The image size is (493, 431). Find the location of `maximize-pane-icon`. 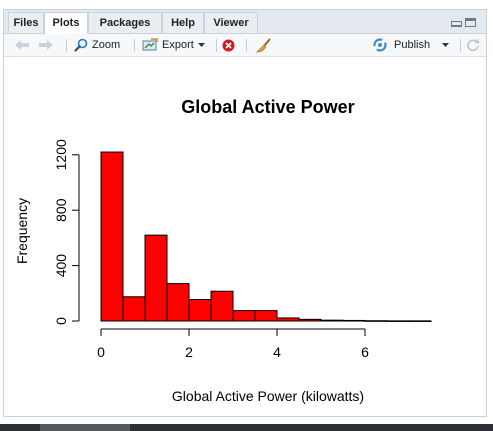

maximize-pane-icon is located at coordinates (470, 22).